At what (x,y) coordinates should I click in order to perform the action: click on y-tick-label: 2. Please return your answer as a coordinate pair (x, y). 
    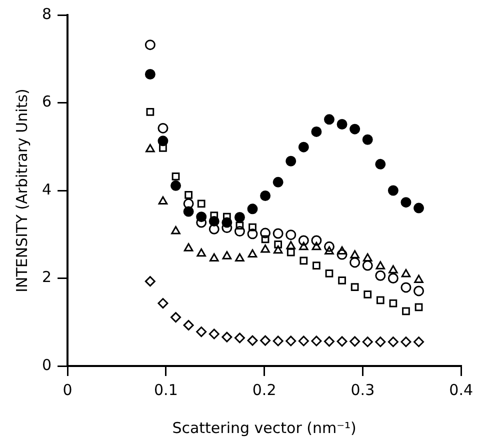
    Looking at the image, I should click on (47, 277).